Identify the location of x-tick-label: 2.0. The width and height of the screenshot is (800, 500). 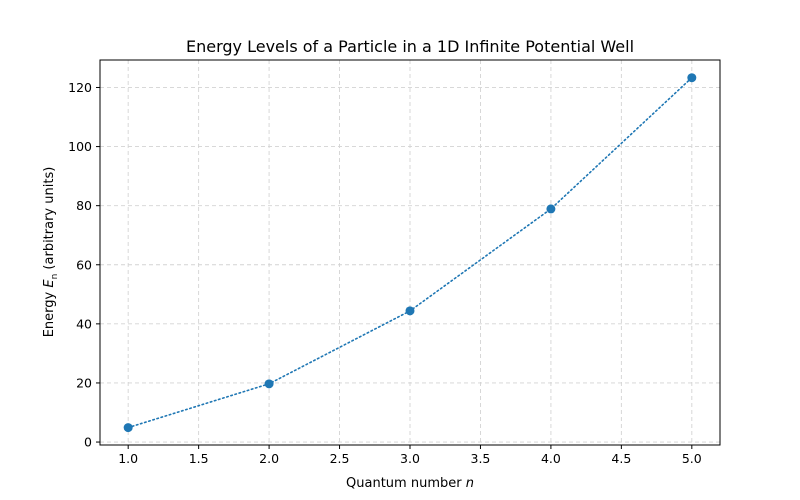
(269, 458).